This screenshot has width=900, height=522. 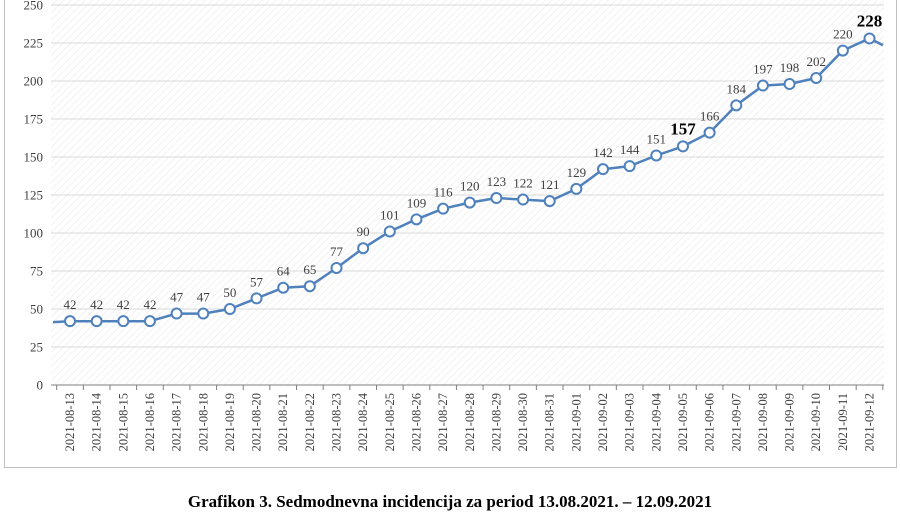 What do you see at coordinates (36, 271) in the screenshot?
I see `y-tick-label: 75` at bounding box center [36, 271].